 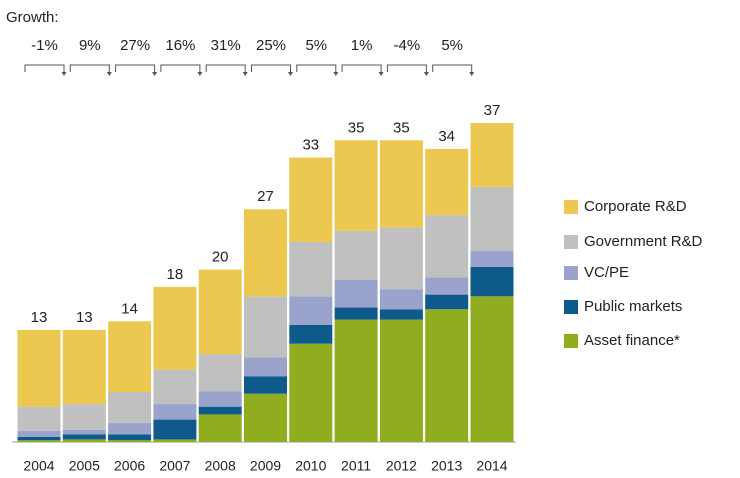 What do you see at coordinates (220, 257) in the screenshot?
I see `total-label: 20` at bounding box center [220, 257].